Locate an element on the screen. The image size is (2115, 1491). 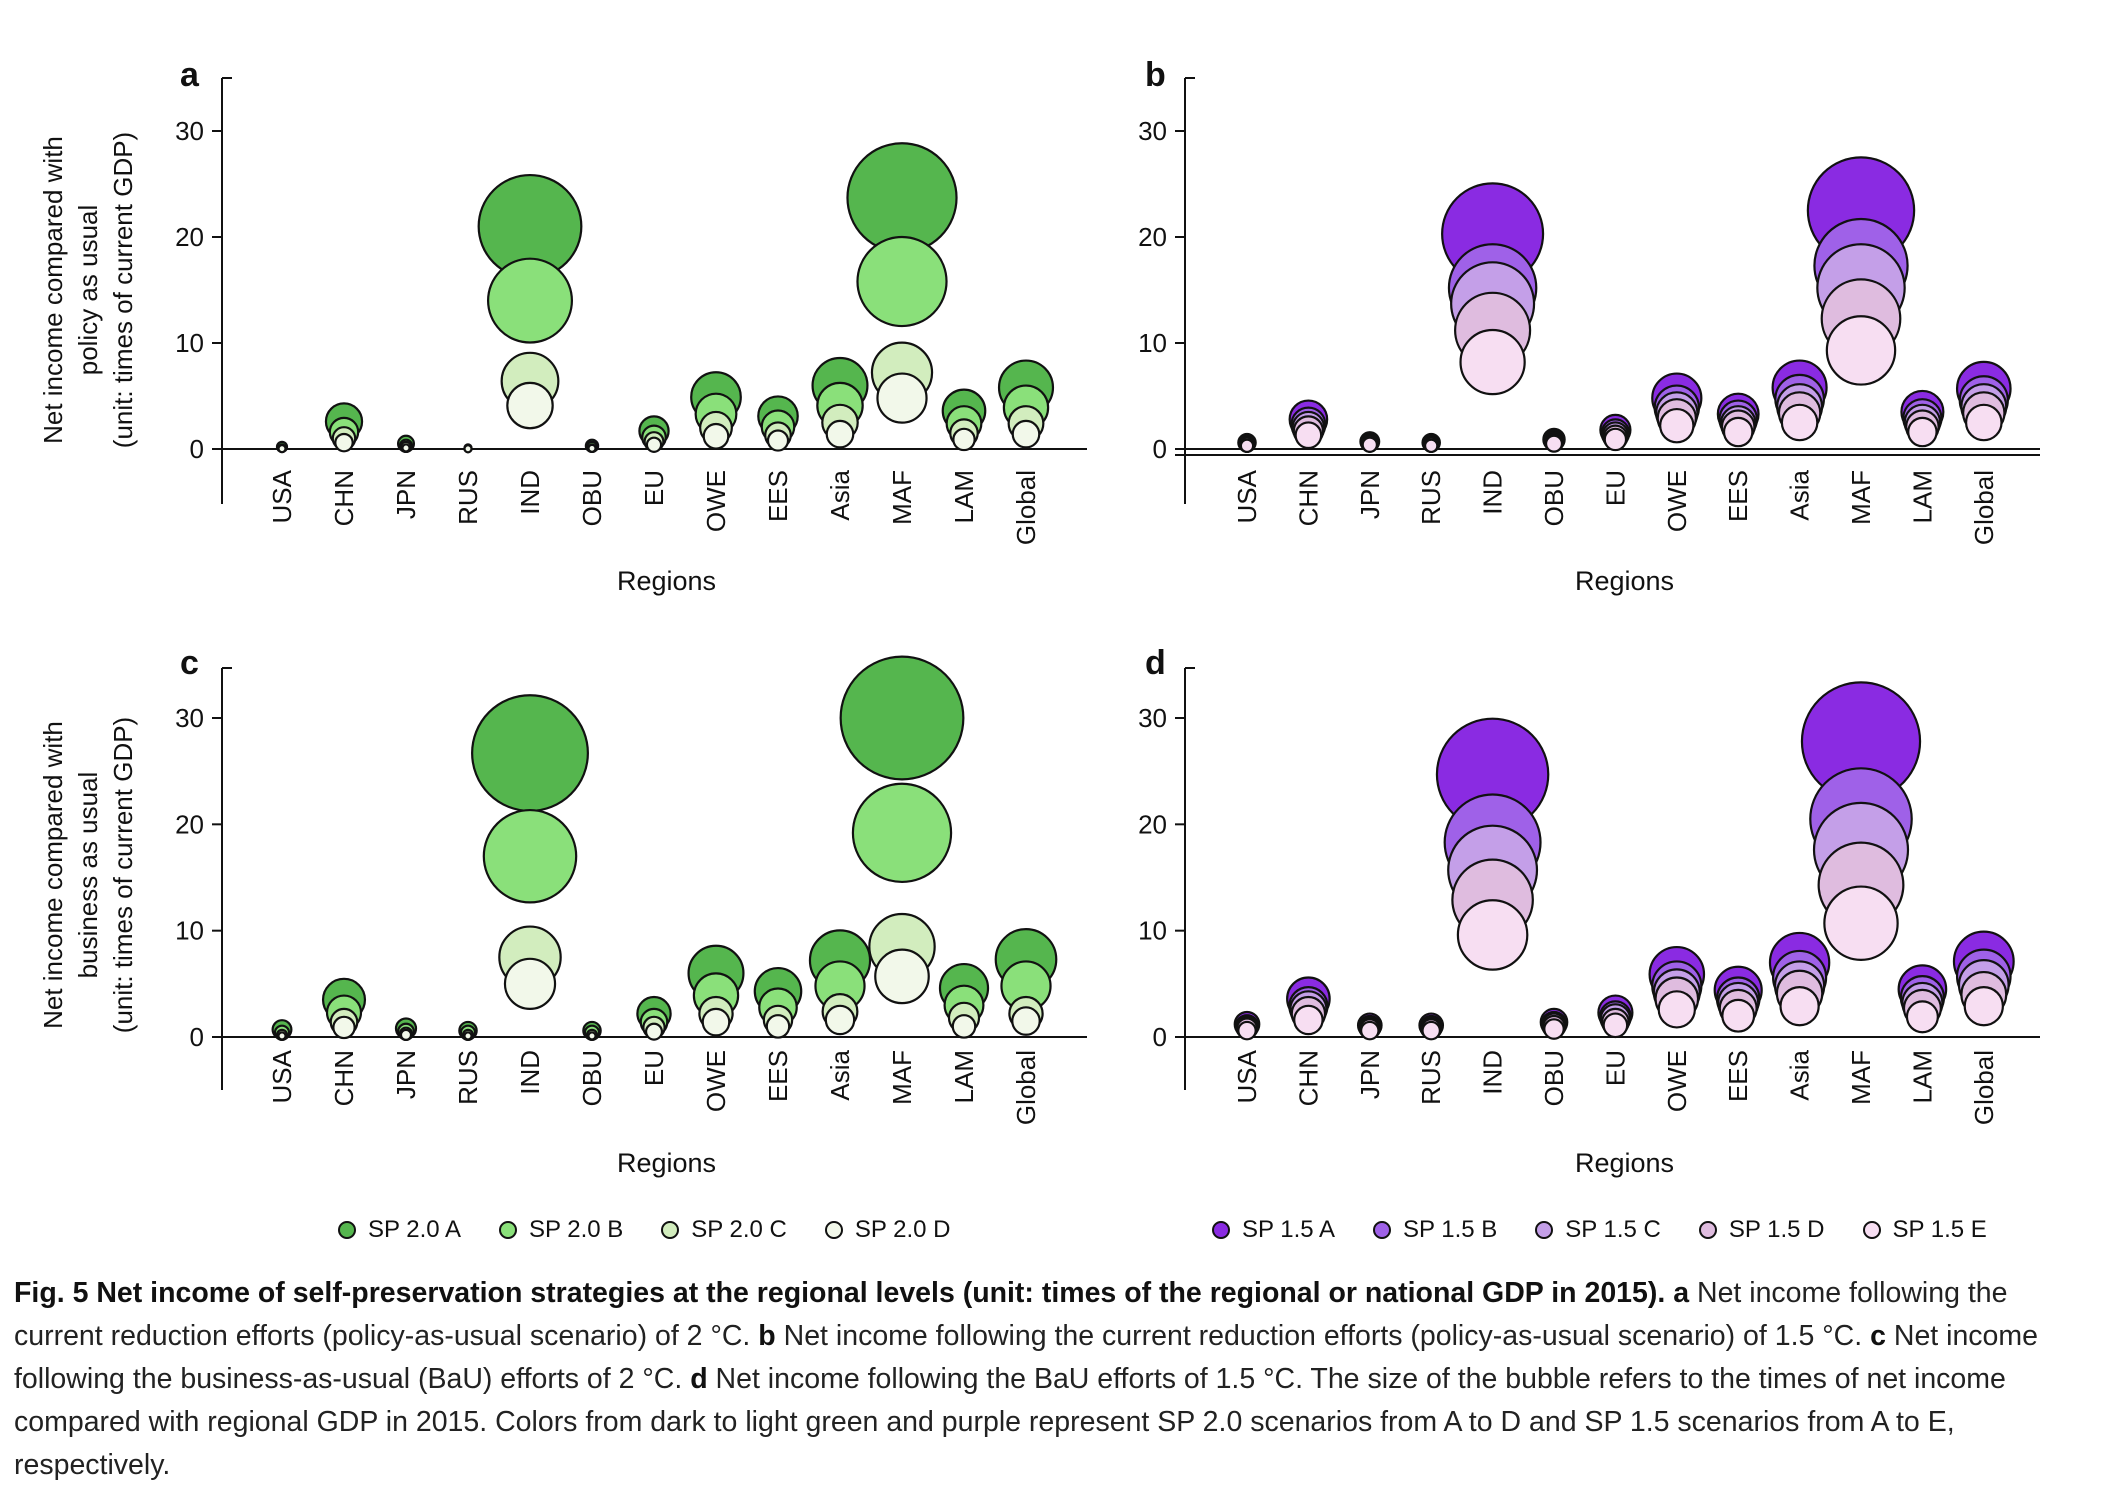
legend-item: SP 1.5 A is located at coordinates (1273, 1230).